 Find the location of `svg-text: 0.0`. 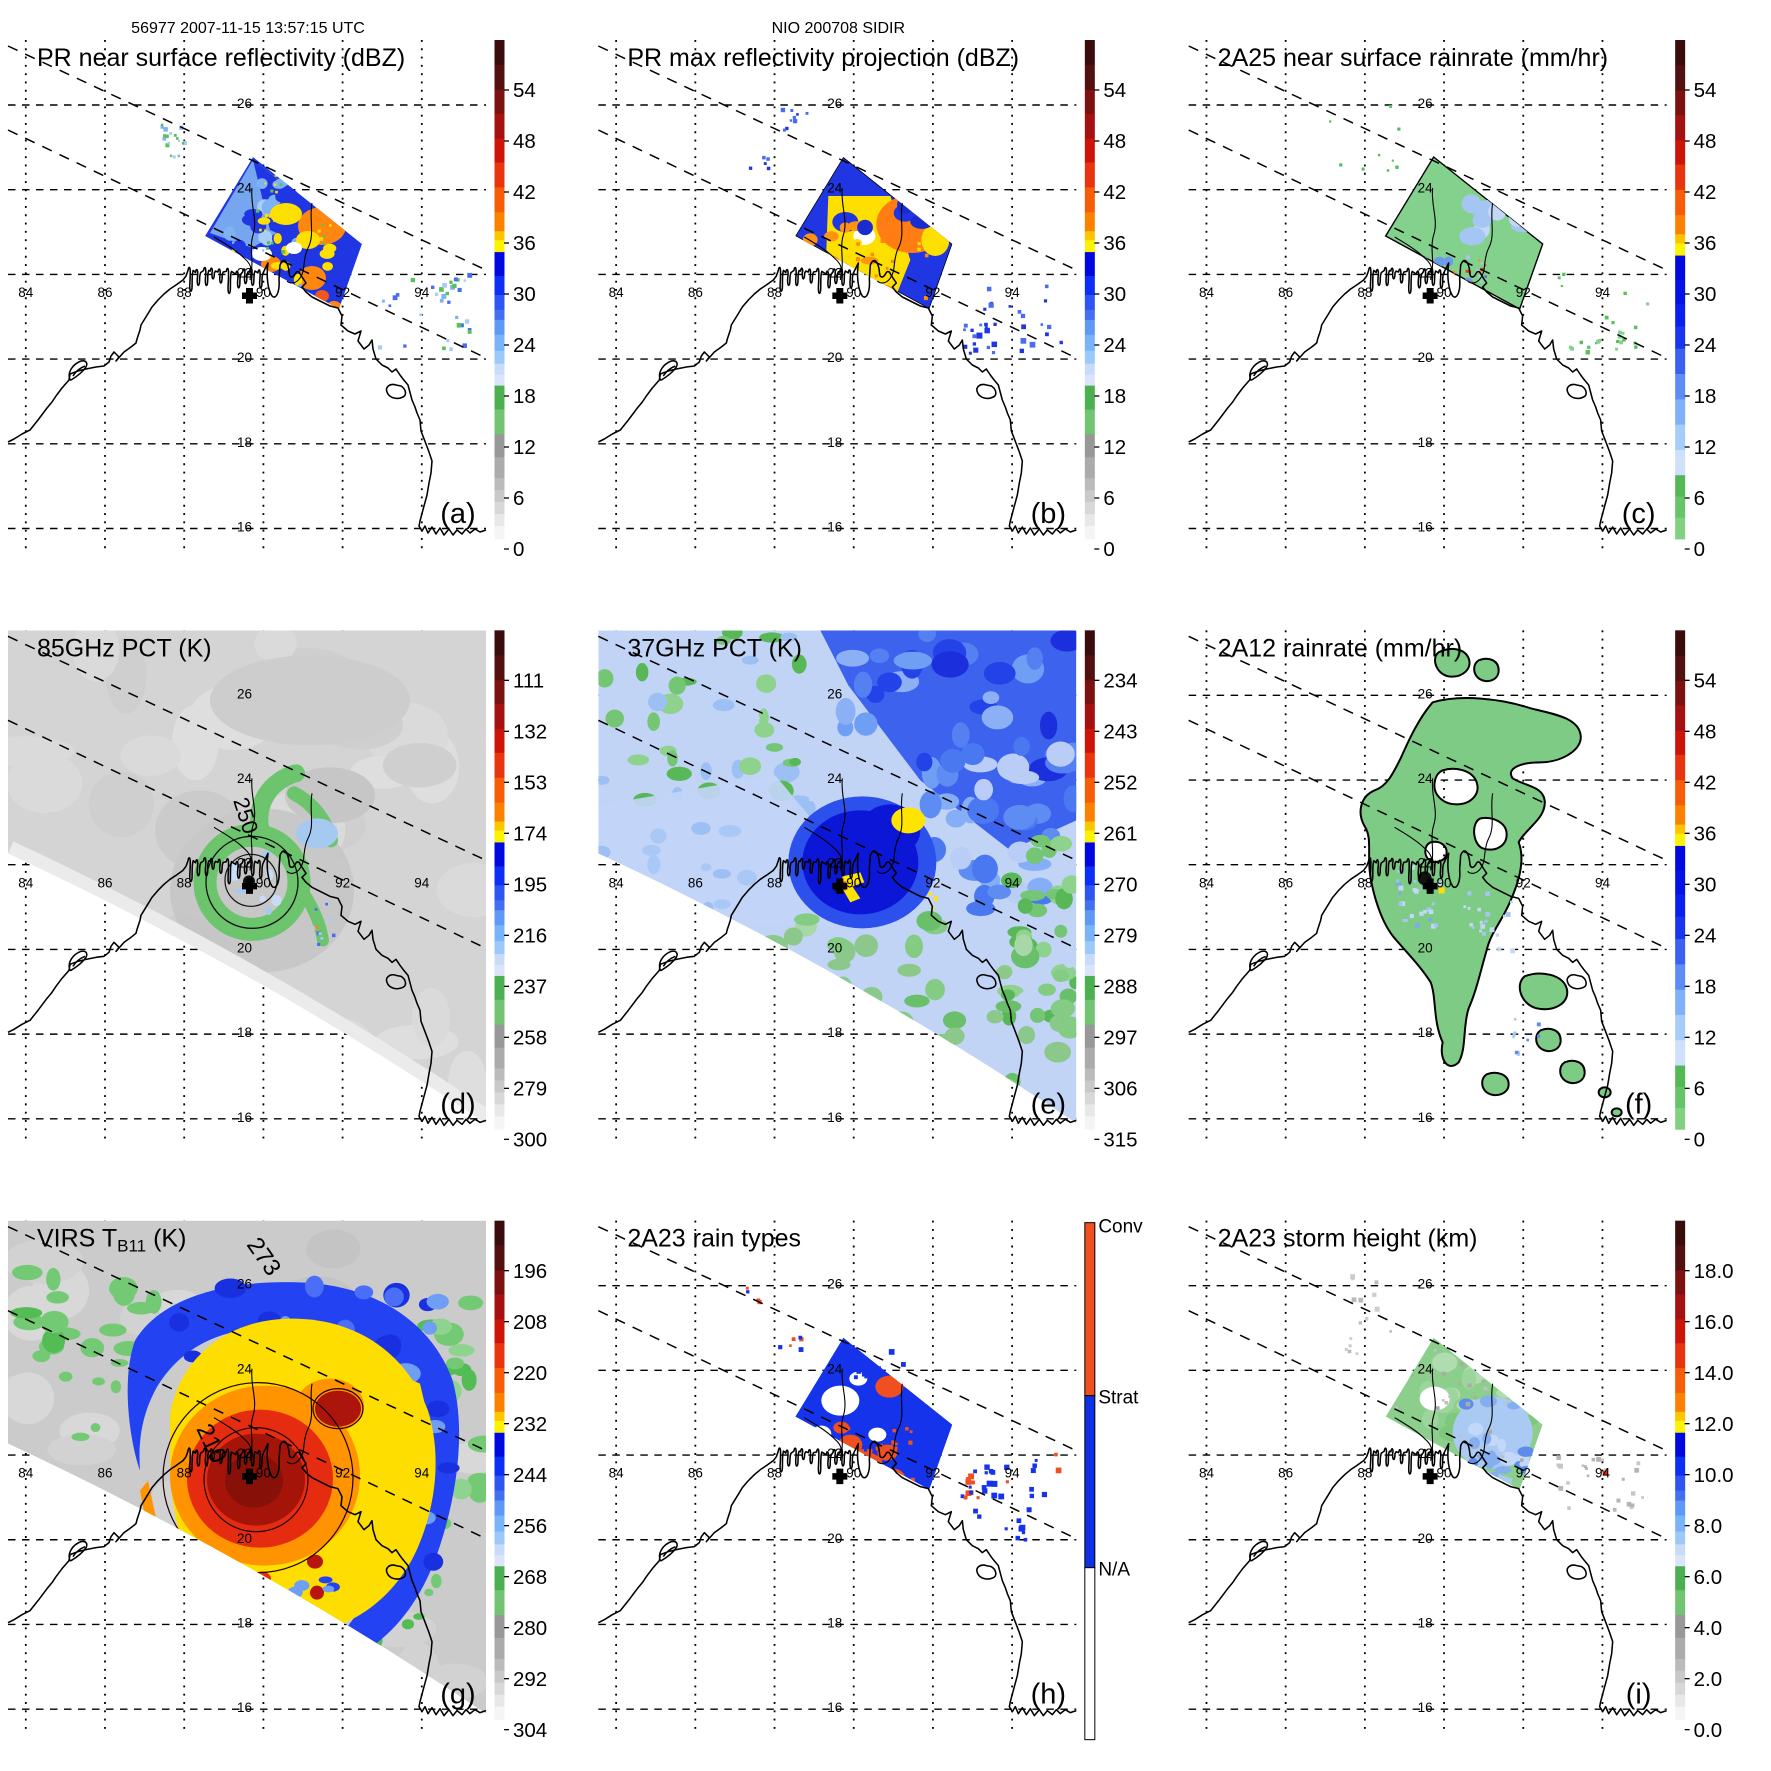

svg-text: 0.0 is located at coordinates (1708, 1730).